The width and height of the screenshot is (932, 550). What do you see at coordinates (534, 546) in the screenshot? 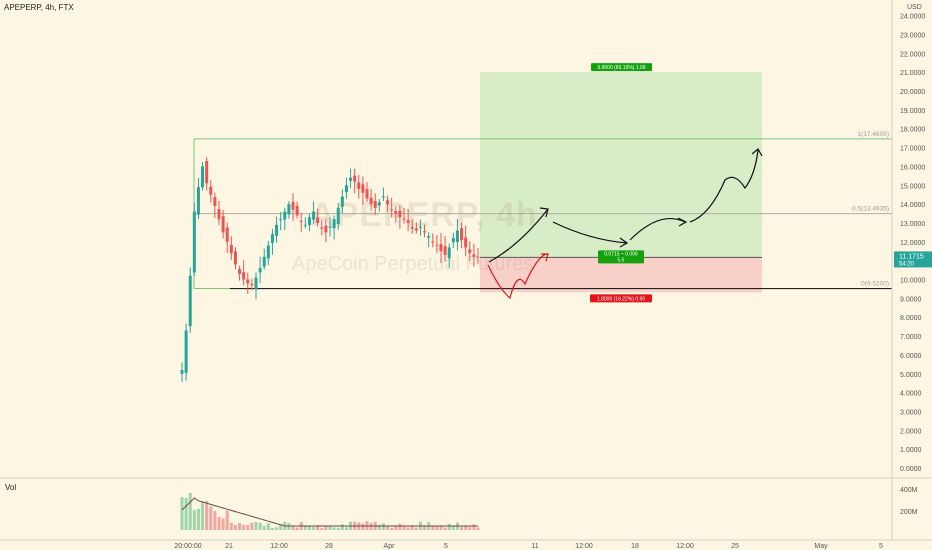
I see `time-tick-label: 11` at bounding box center [534, 546].